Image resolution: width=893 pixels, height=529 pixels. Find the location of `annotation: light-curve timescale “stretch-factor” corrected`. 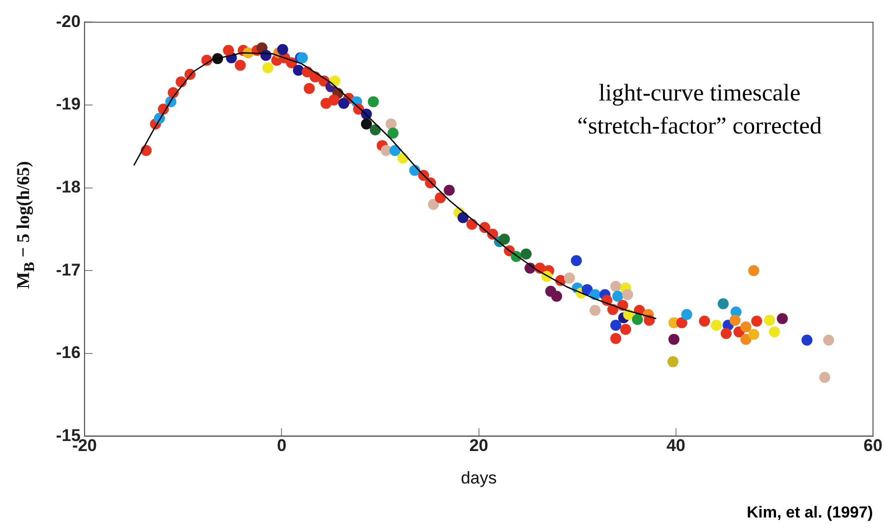

annotation: light-curve timescale “stretch-factor” corrected is located at coordinates (699, 110).